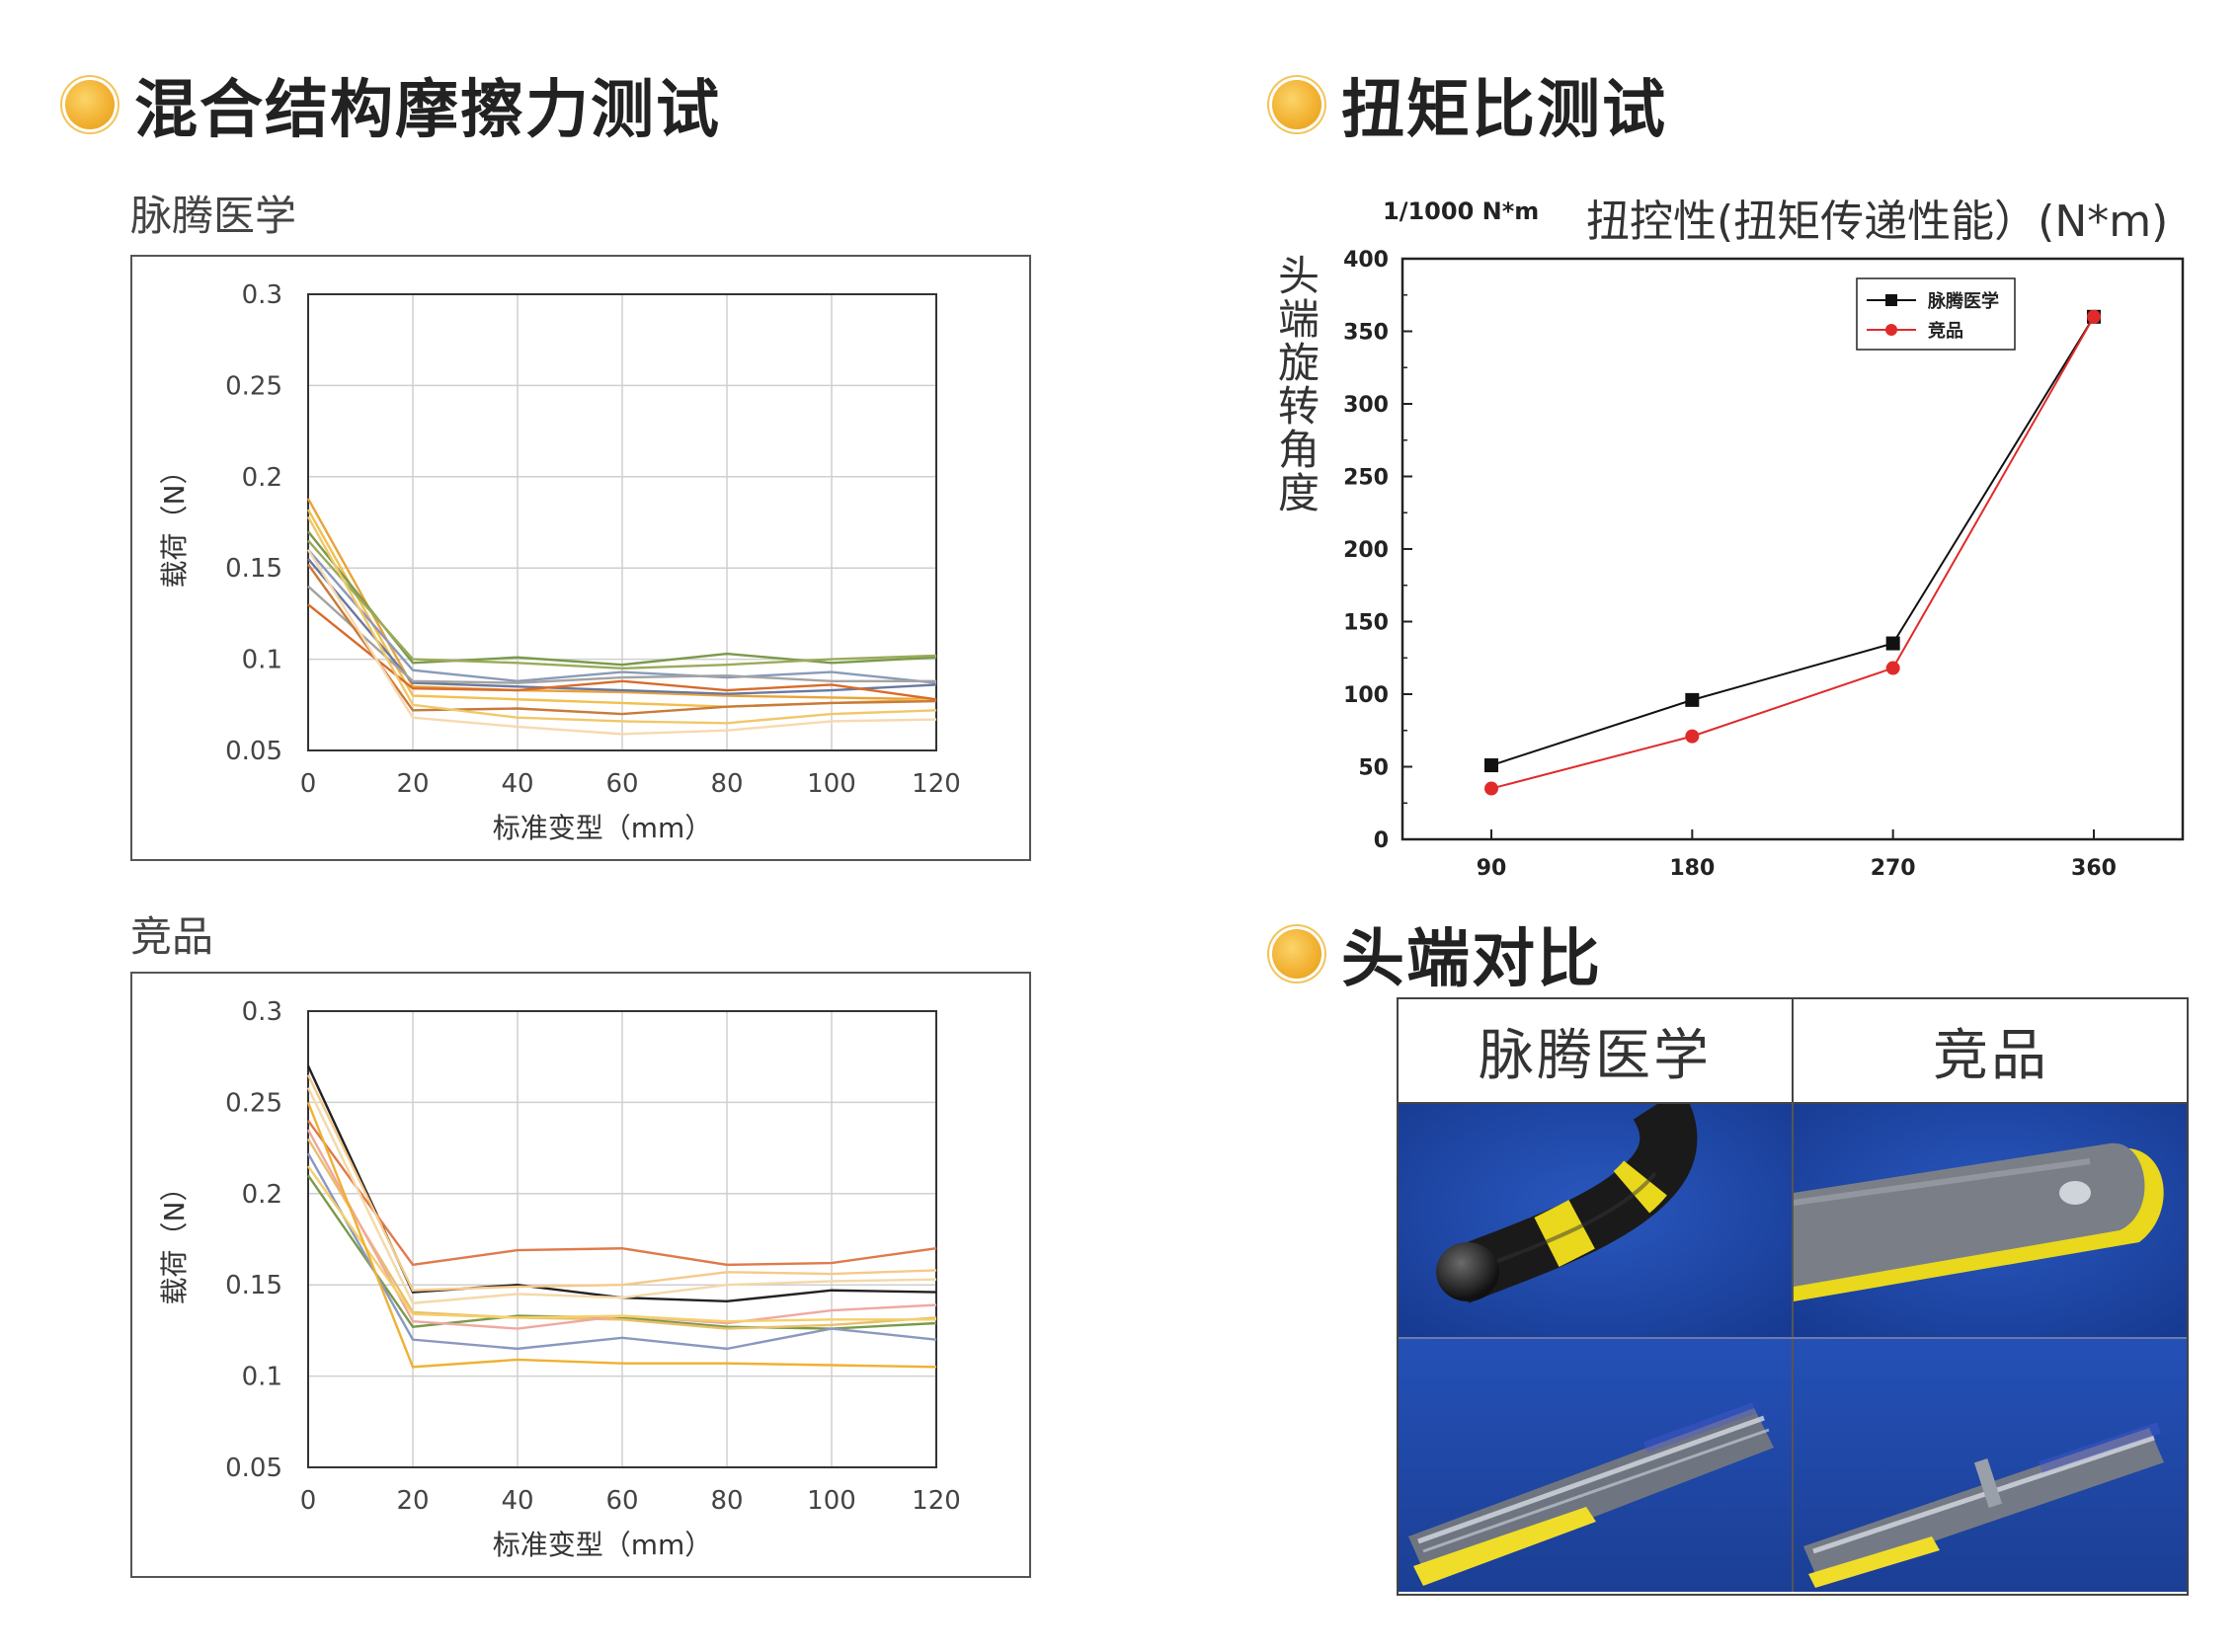 The width and height of the screenshot is (2240, 1652). I want to click on y-tick-label: 300, so click(1366, 405).